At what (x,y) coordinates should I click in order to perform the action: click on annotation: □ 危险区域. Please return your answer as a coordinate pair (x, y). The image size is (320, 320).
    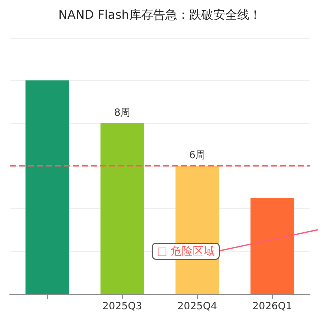
    Looking at the image, I should click on (186, 251).